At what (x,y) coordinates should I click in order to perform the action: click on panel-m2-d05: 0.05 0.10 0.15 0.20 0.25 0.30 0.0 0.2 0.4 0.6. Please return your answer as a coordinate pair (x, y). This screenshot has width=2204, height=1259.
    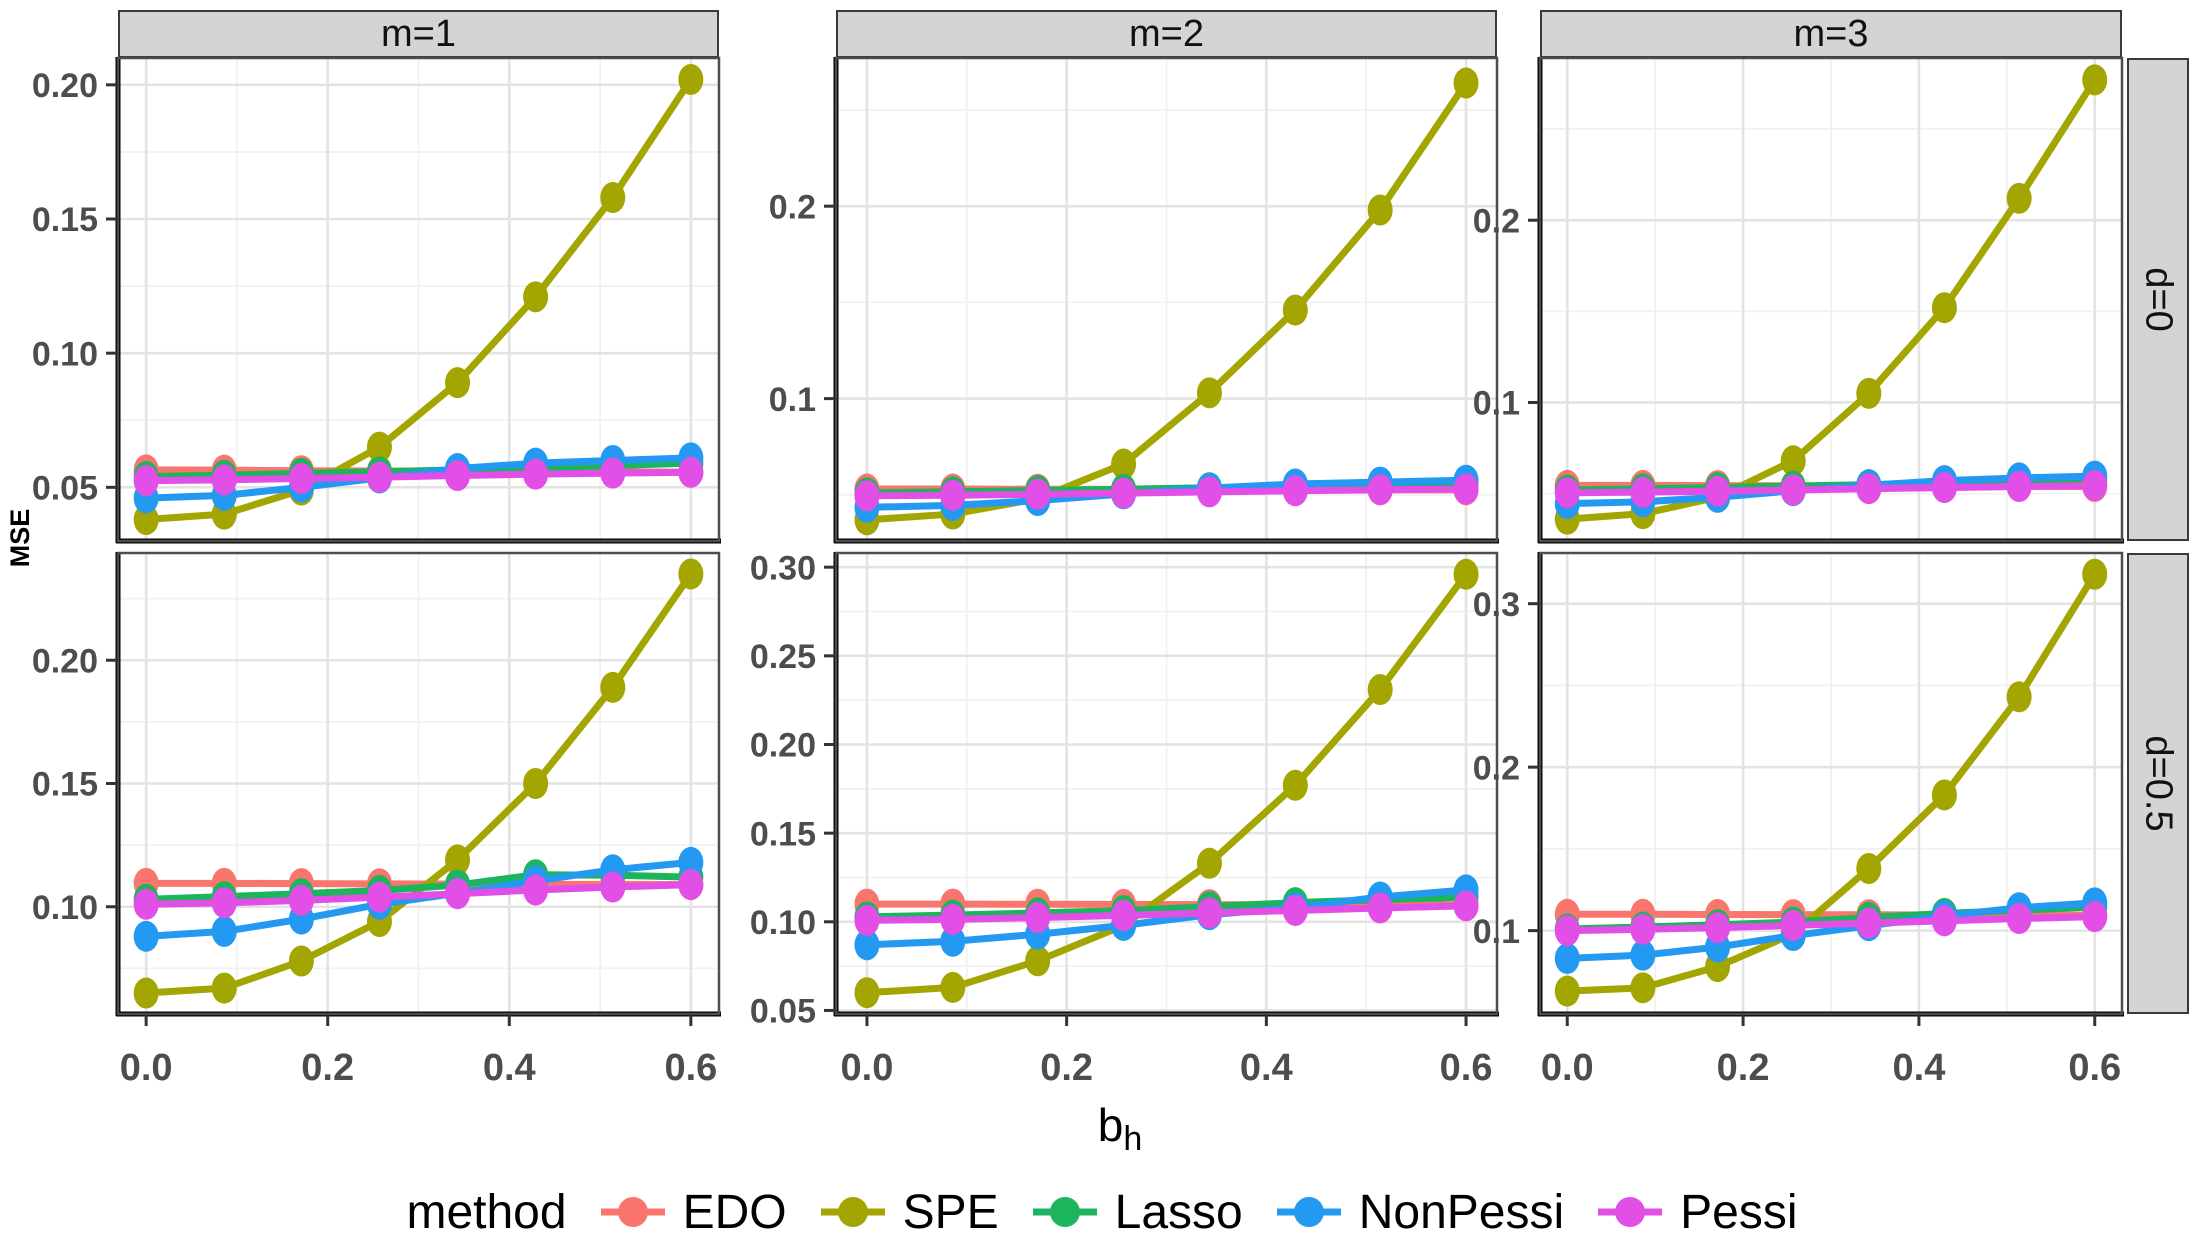
    Looking at the image, I should click on (1124, 819).